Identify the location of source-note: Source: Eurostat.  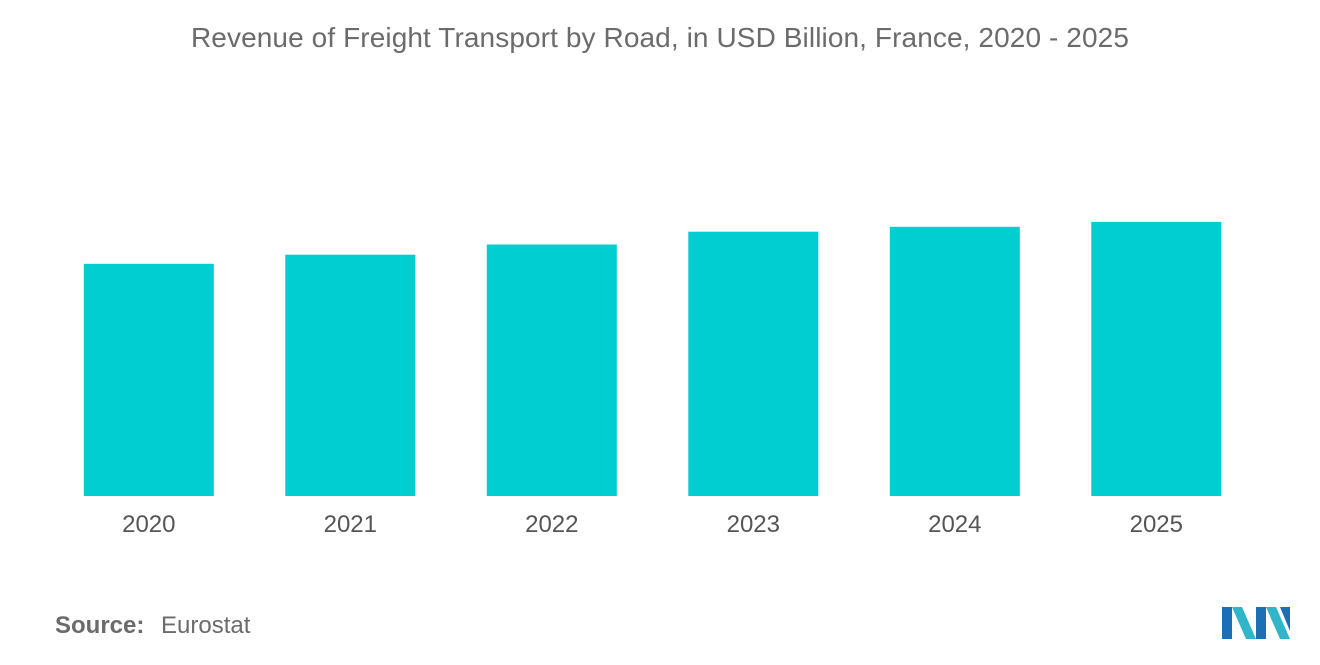
(152, 626).